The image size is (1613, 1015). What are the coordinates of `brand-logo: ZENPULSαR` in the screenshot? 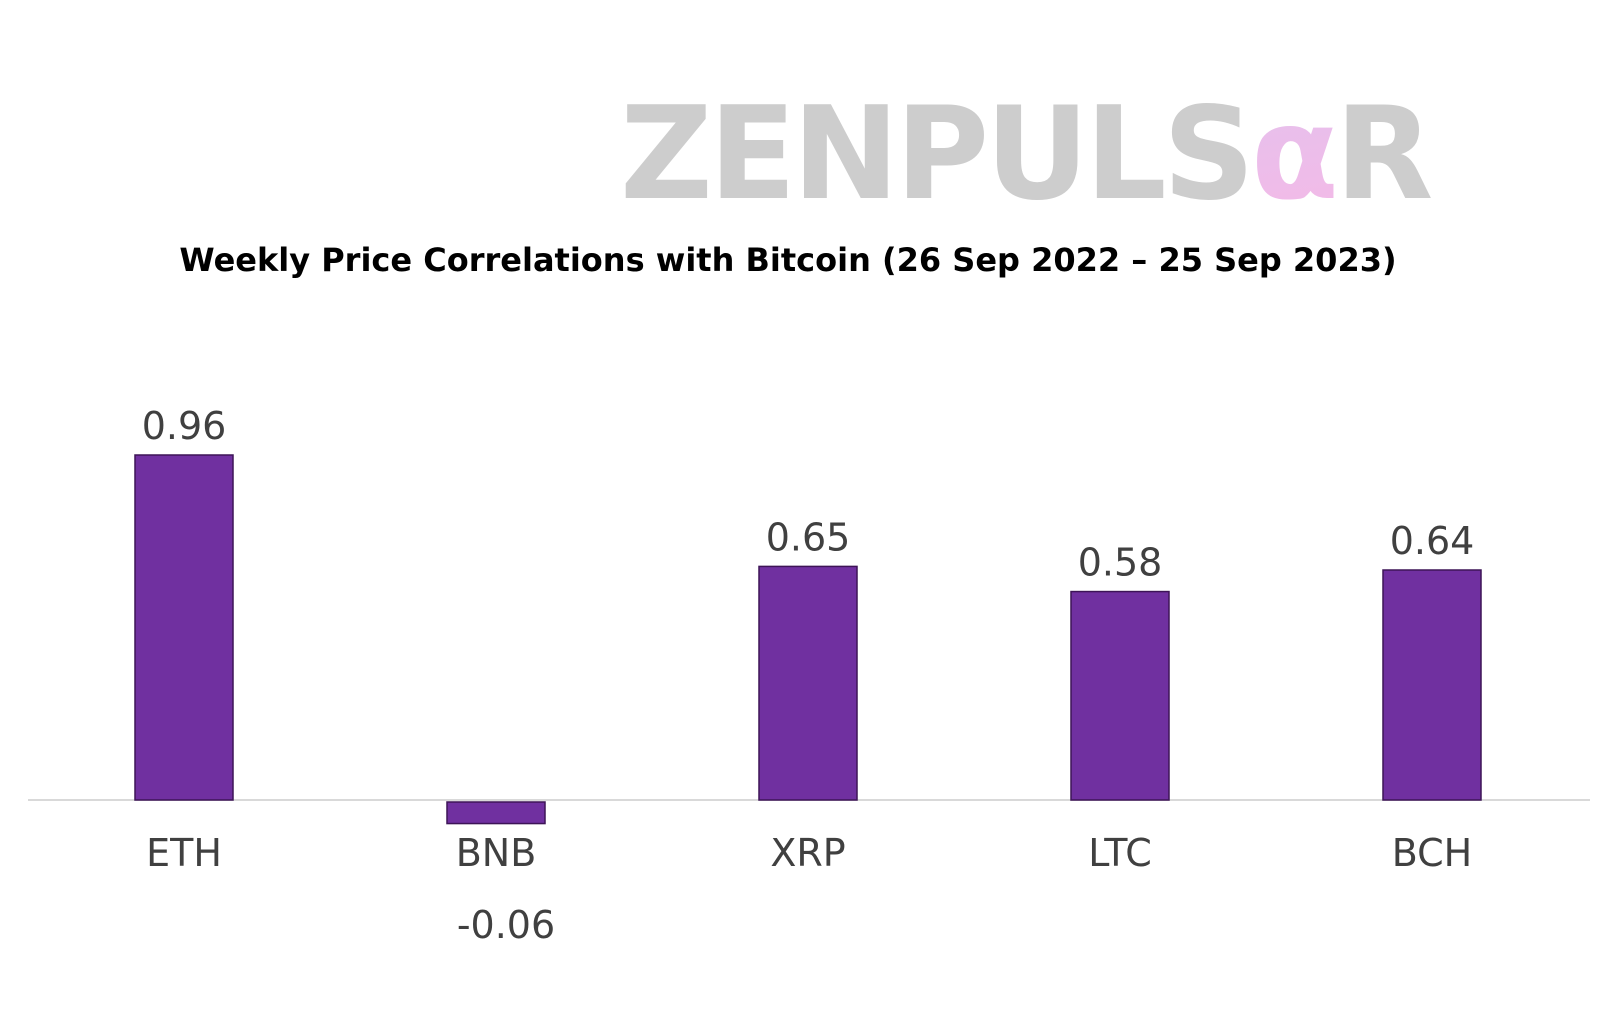 It's located at (1027, 154).